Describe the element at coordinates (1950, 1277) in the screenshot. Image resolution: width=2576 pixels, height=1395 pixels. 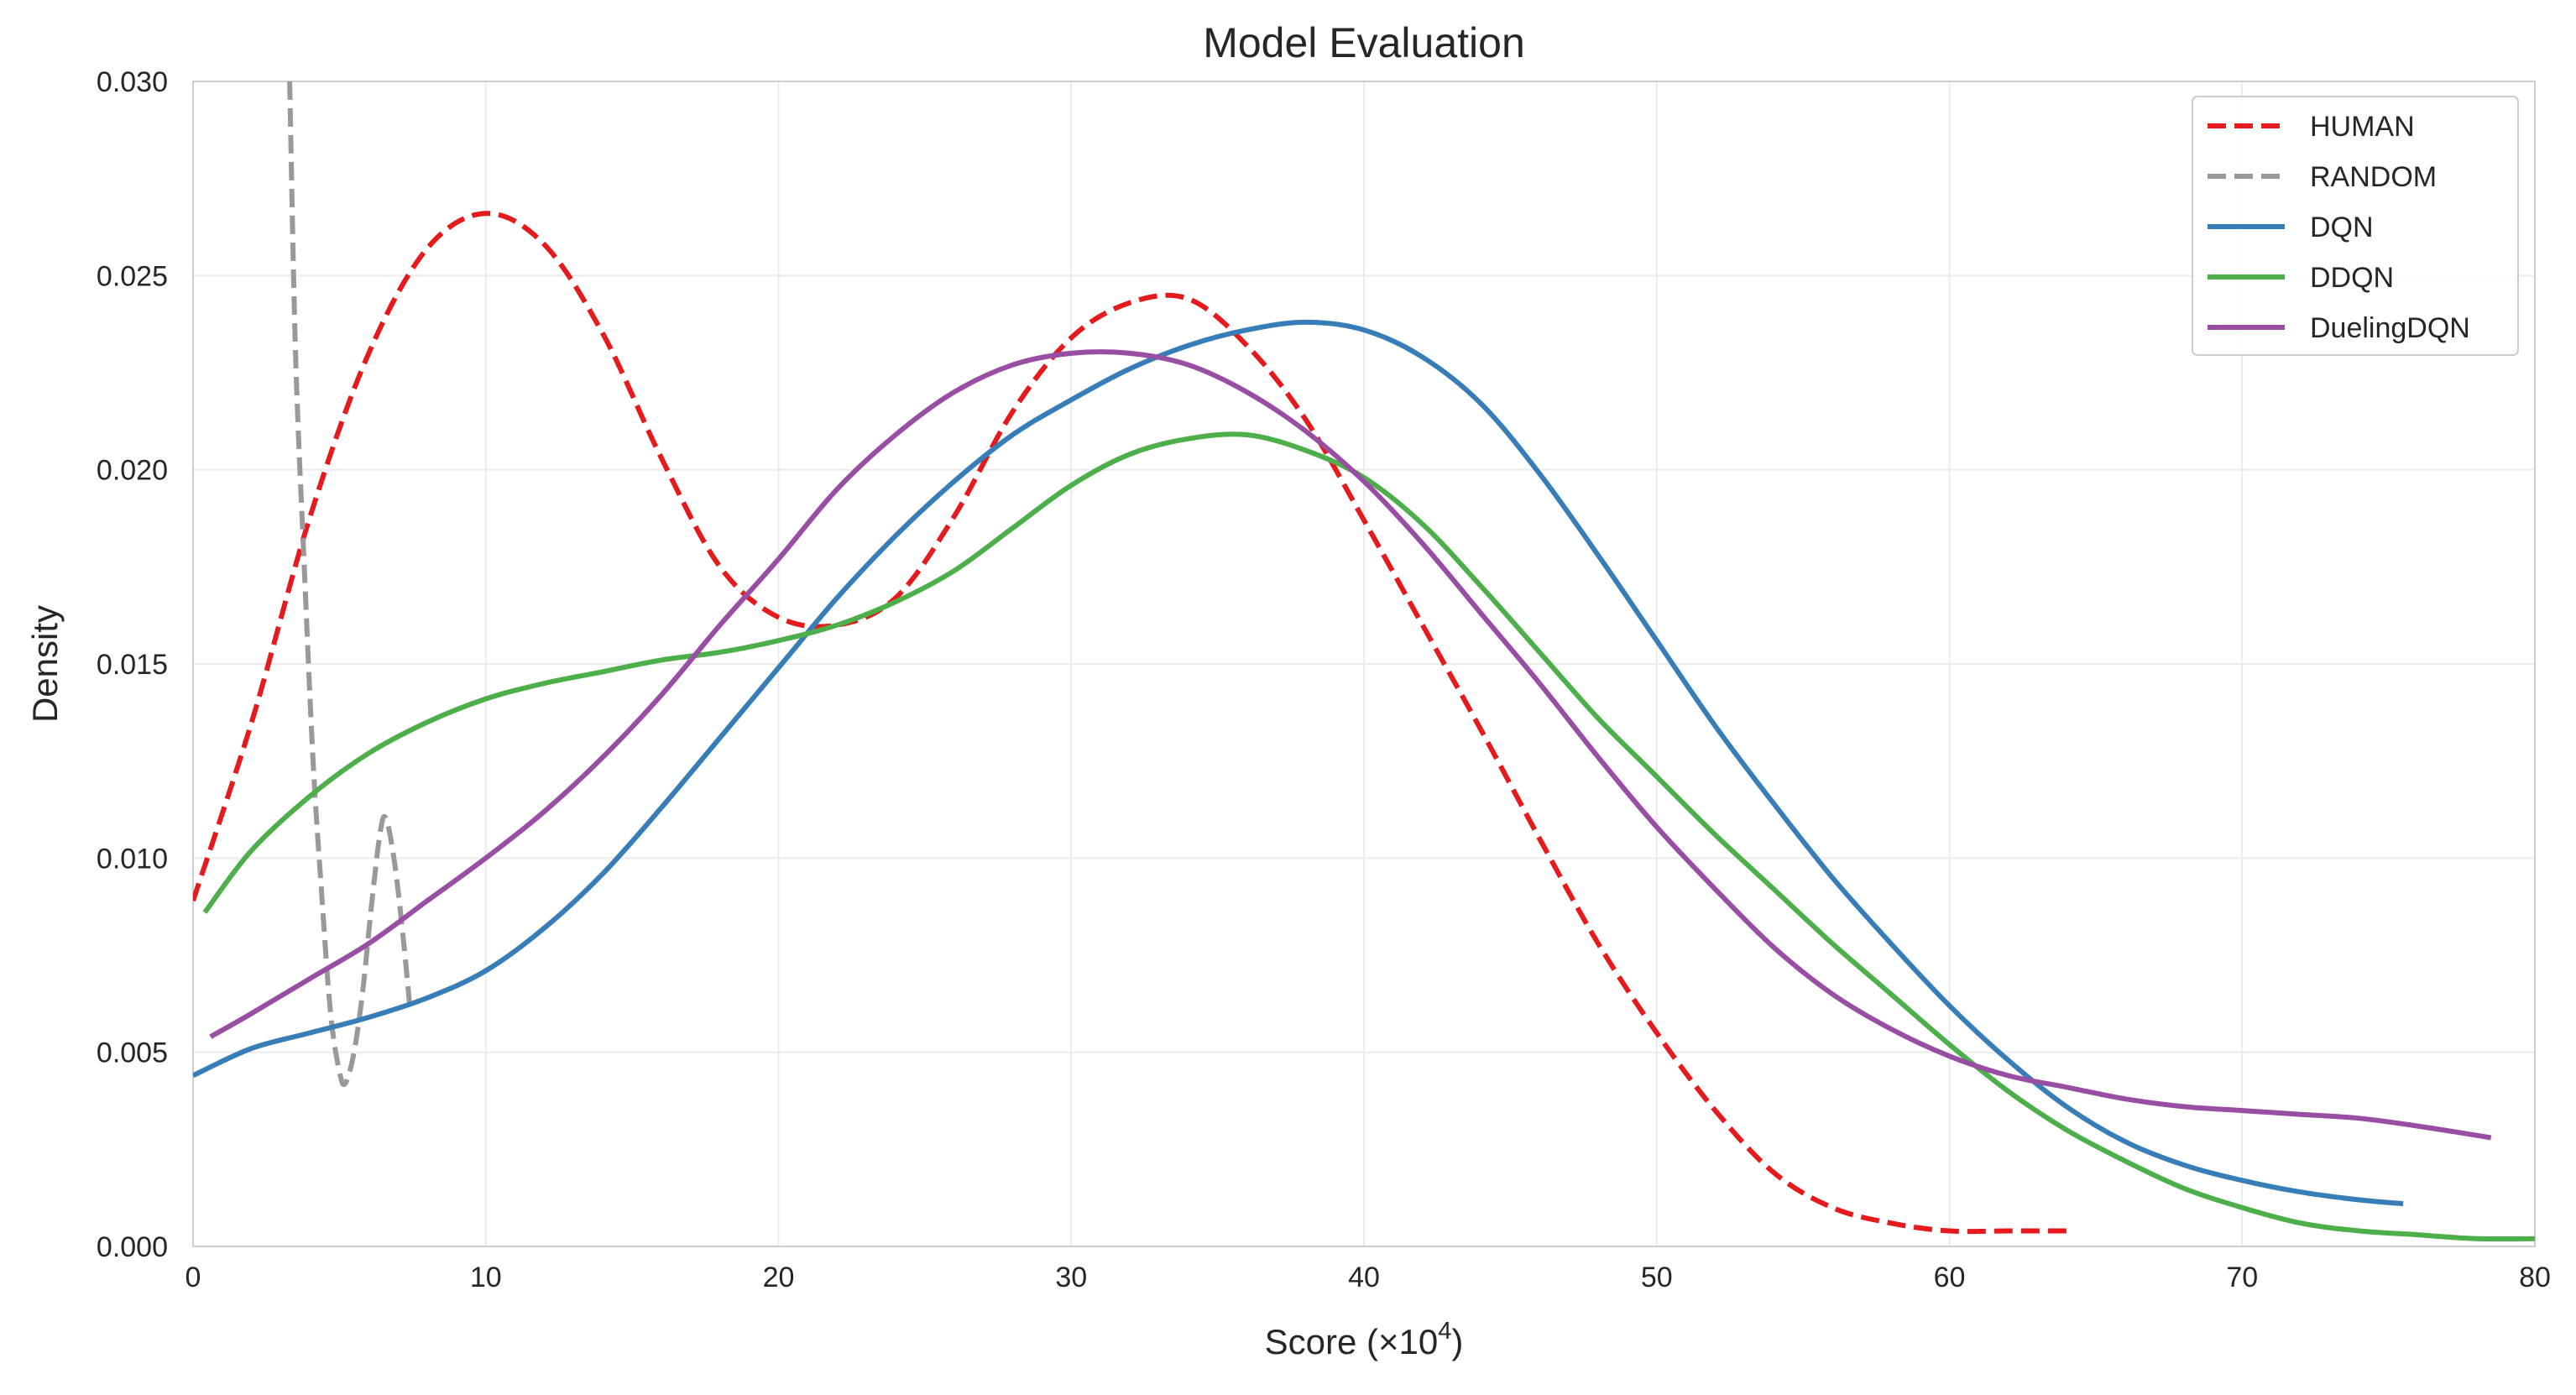
I see `x-tick-label: 60` at that location.